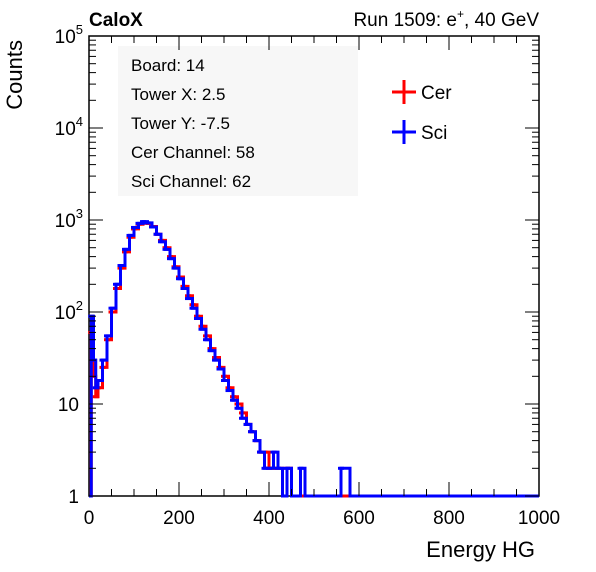  What do you see at coordinates (449, 518) in the screenshot?
I see `x-tick-label: 800` at bounding box center [449, 518].